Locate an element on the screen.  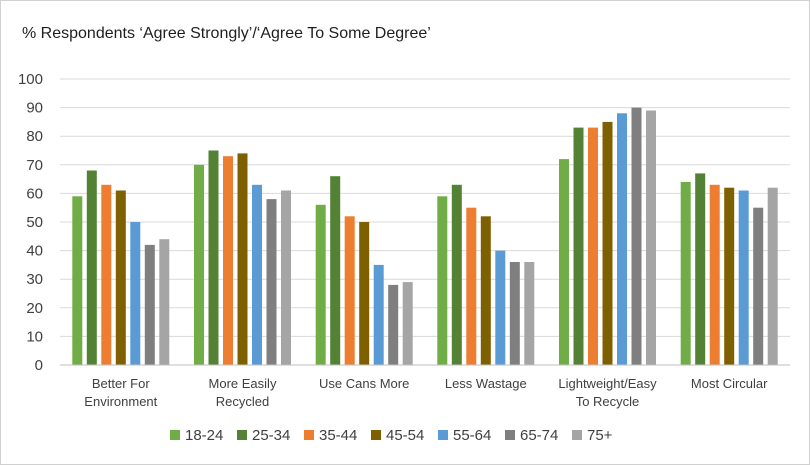
legend-label: 25-34 is located at coordinates (271, 435).